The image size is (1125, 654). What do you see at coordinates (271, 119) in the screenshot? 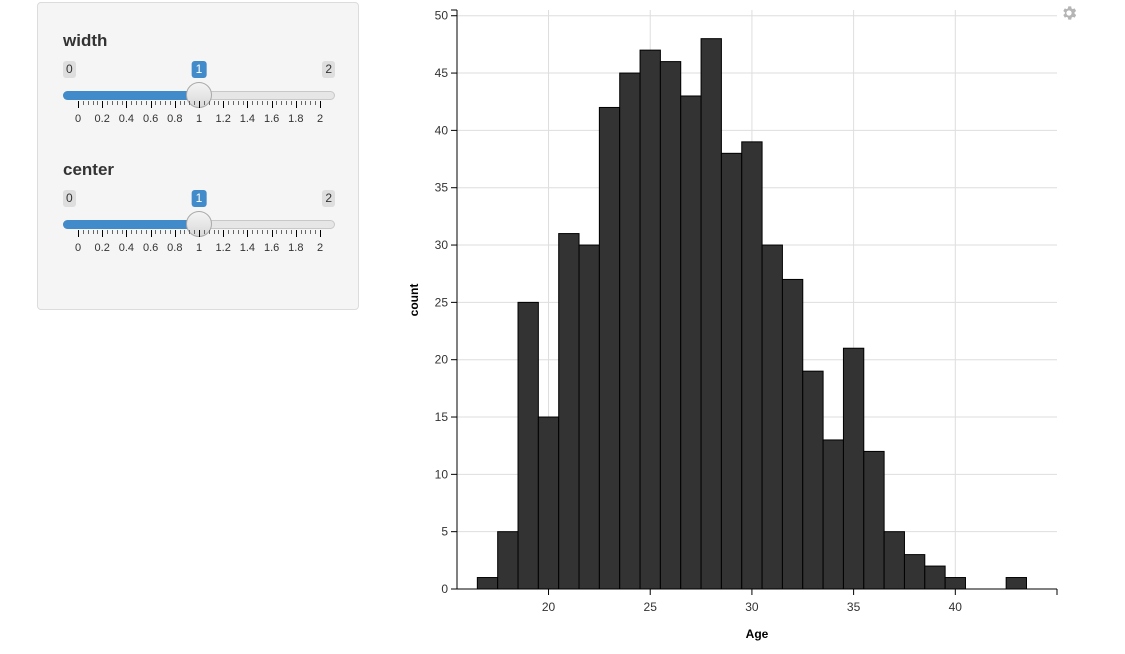
I see `slider-tick-label: 1.6` at bounding box center [271, 119].